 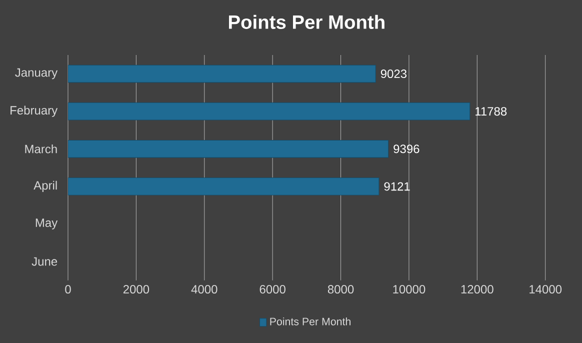 What do you see at coordinates (204, 289) in the screenshot?
I see `x-tick-label: 4000` at bounding box center [204, 289].